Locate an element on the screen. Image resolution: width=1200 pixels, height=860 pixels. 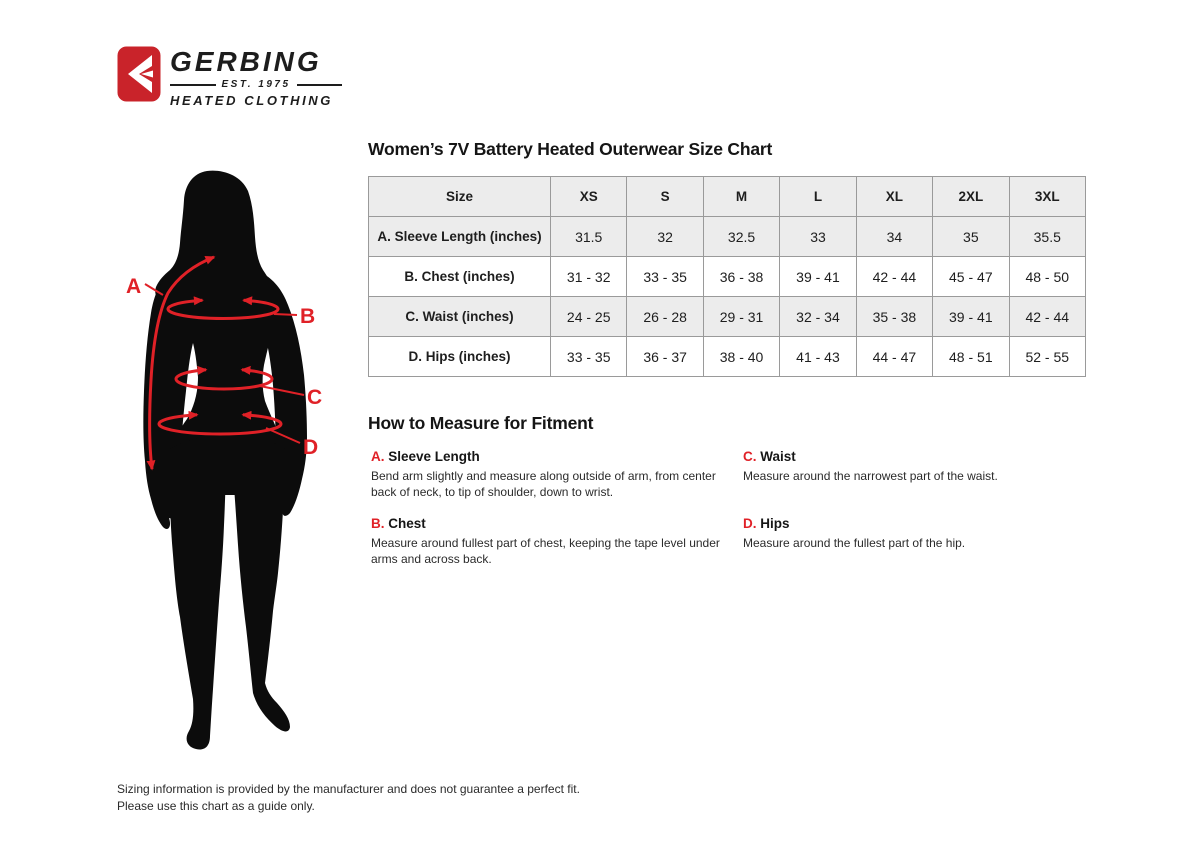
size-table-cell: 29 - 31 is located at coordinates (741, 316).